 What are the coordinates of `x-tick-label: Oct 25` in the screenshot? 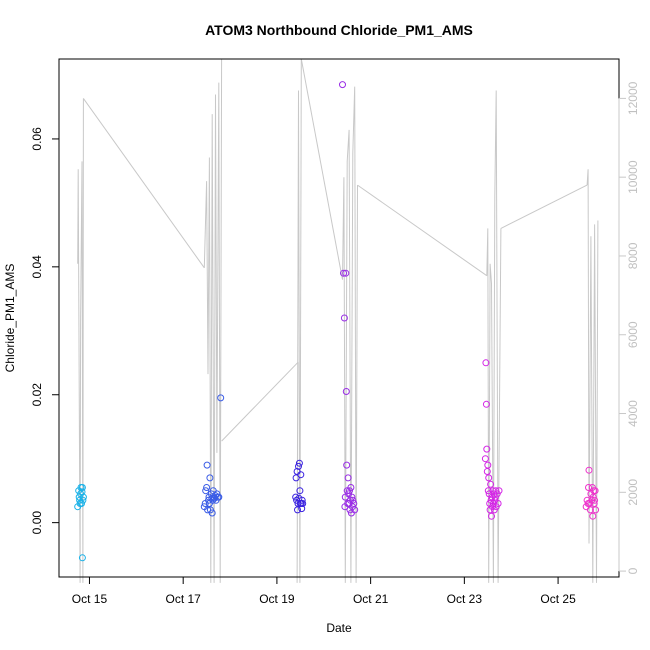 It's located at (558, 599).